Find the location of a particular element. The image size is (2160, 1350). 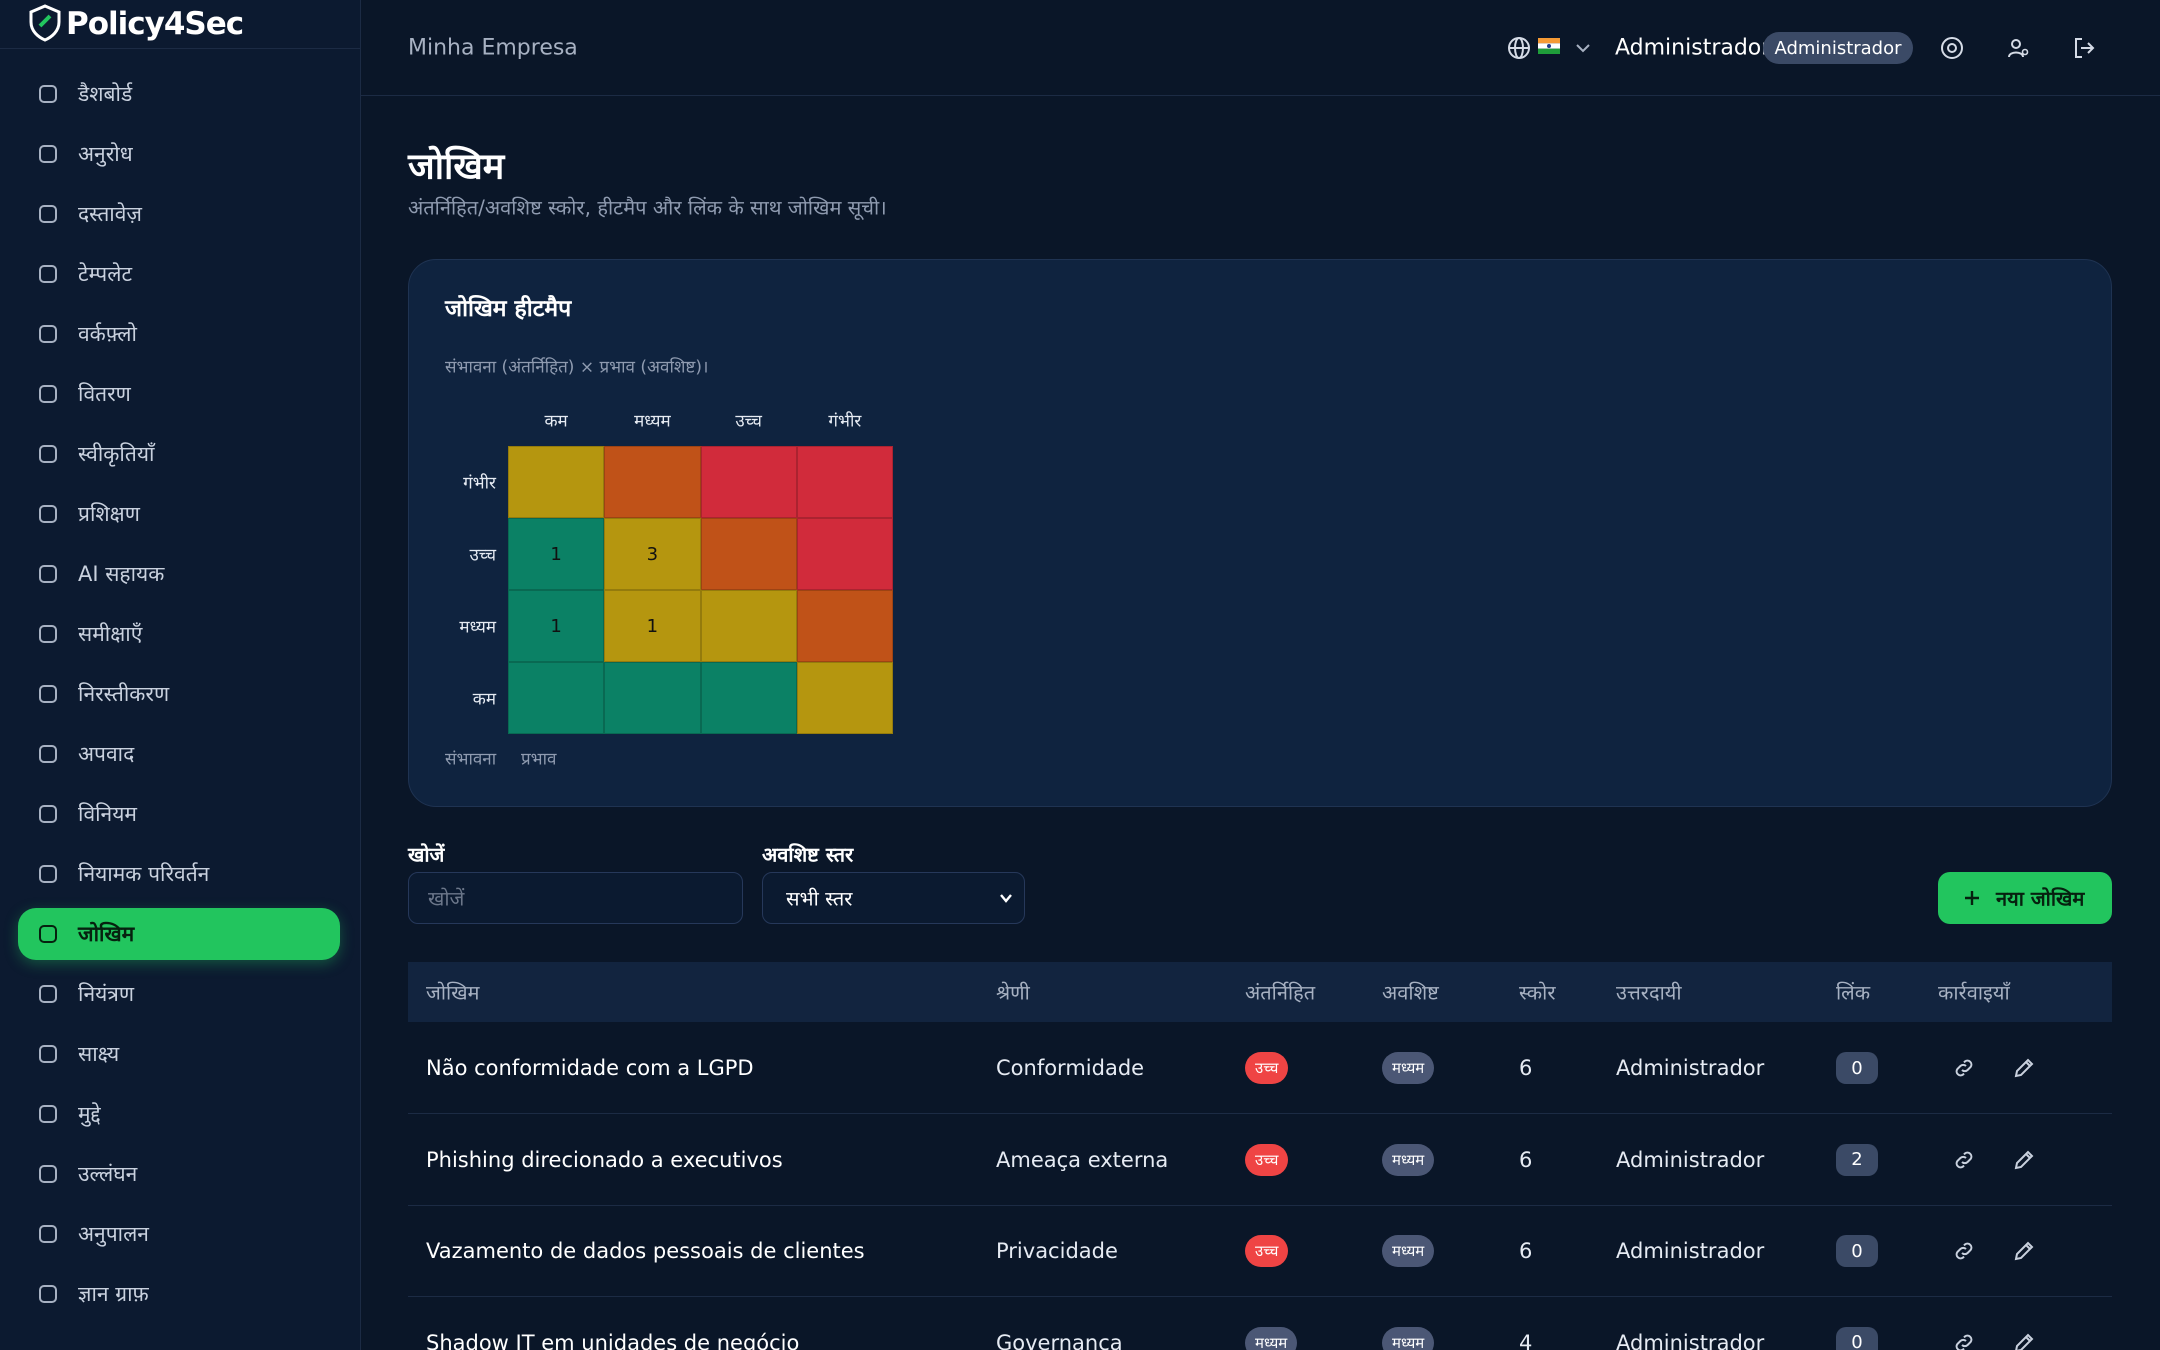

risk-category: Governança is located at coordinates (1059, 1340).